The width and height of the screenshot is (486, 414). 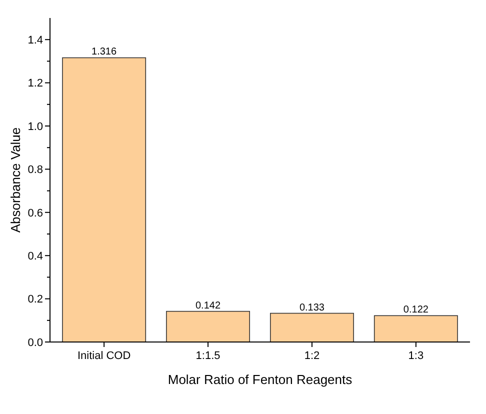 I want to click on data-label: 0.133, so click(x=312, y=308).